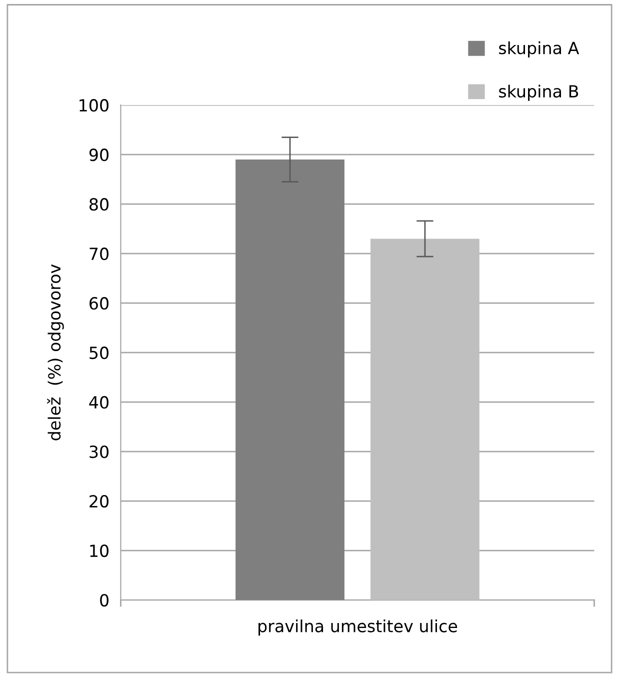 Image resolution: width=619 pixels, height=678 pixels. I want to click on y-tick-label: 20, so click(99, 501).